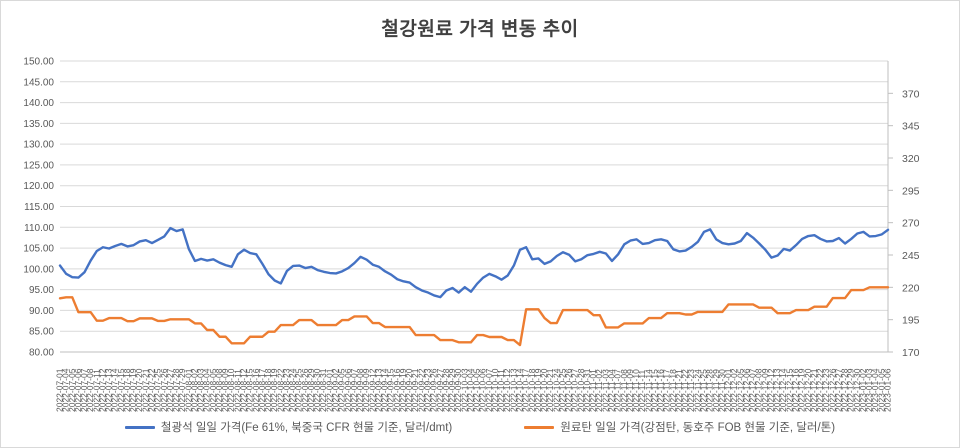 This screenshot has height=448, width=960. Describe the element at coordinates (409, 390) in the screenshot. I see `x-axis-date-label: 2022-09-20` at that location.